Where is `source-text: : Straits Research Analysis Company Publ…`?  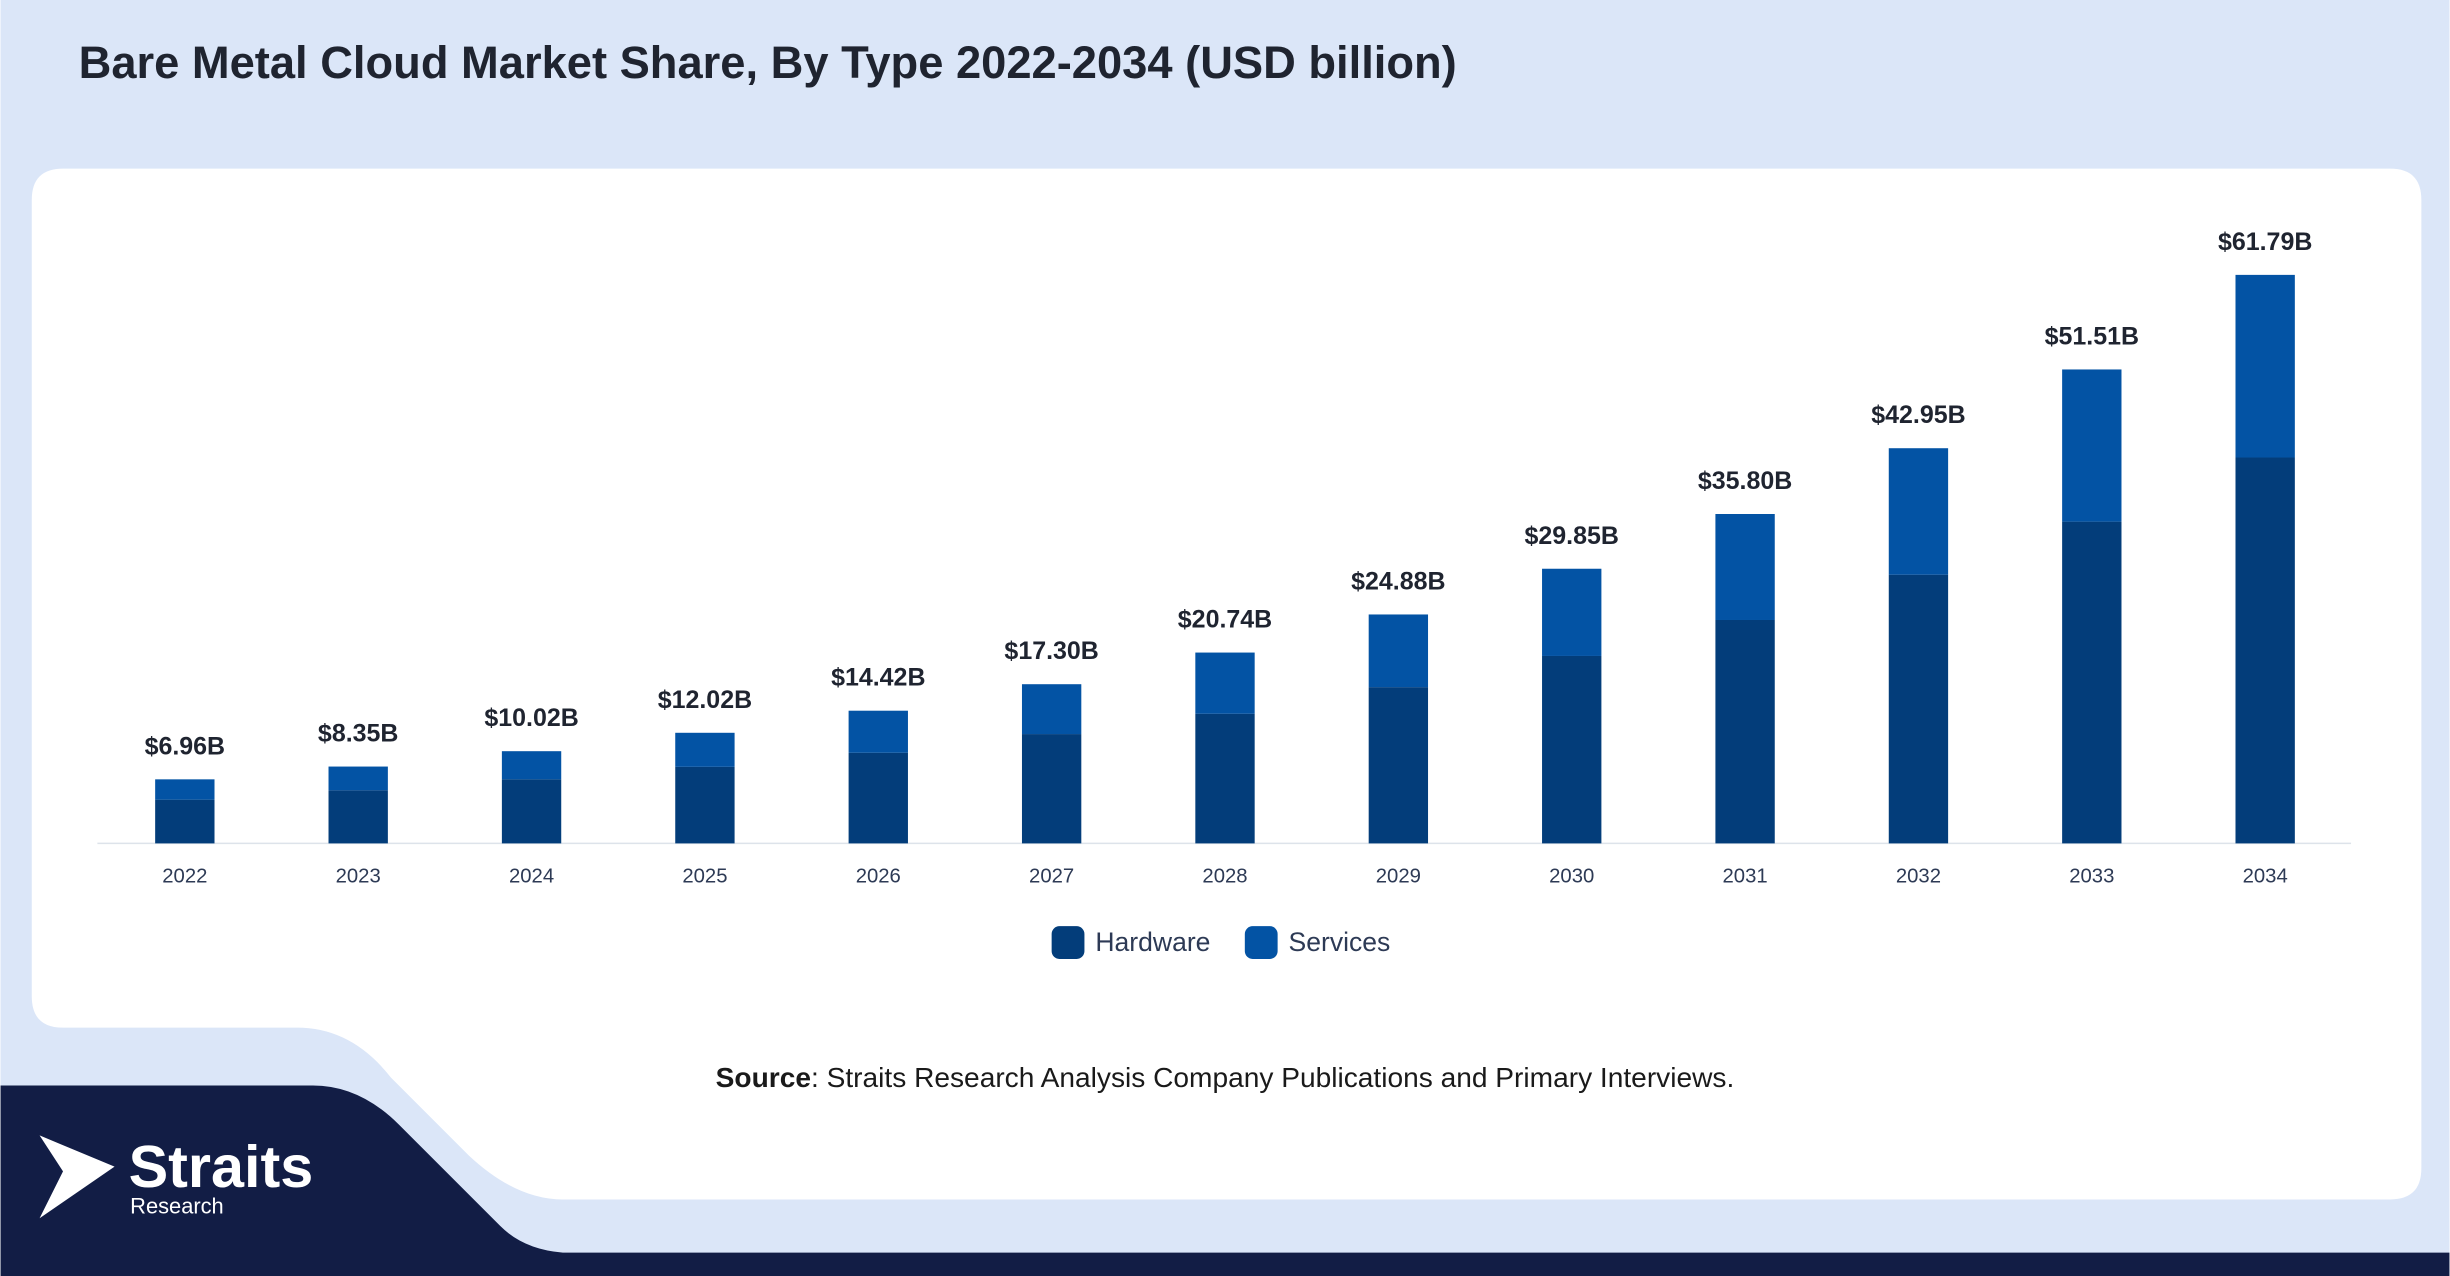
source-text: : Straits Research Analysis Company Publ… is located at coordinates (1272, 1077).